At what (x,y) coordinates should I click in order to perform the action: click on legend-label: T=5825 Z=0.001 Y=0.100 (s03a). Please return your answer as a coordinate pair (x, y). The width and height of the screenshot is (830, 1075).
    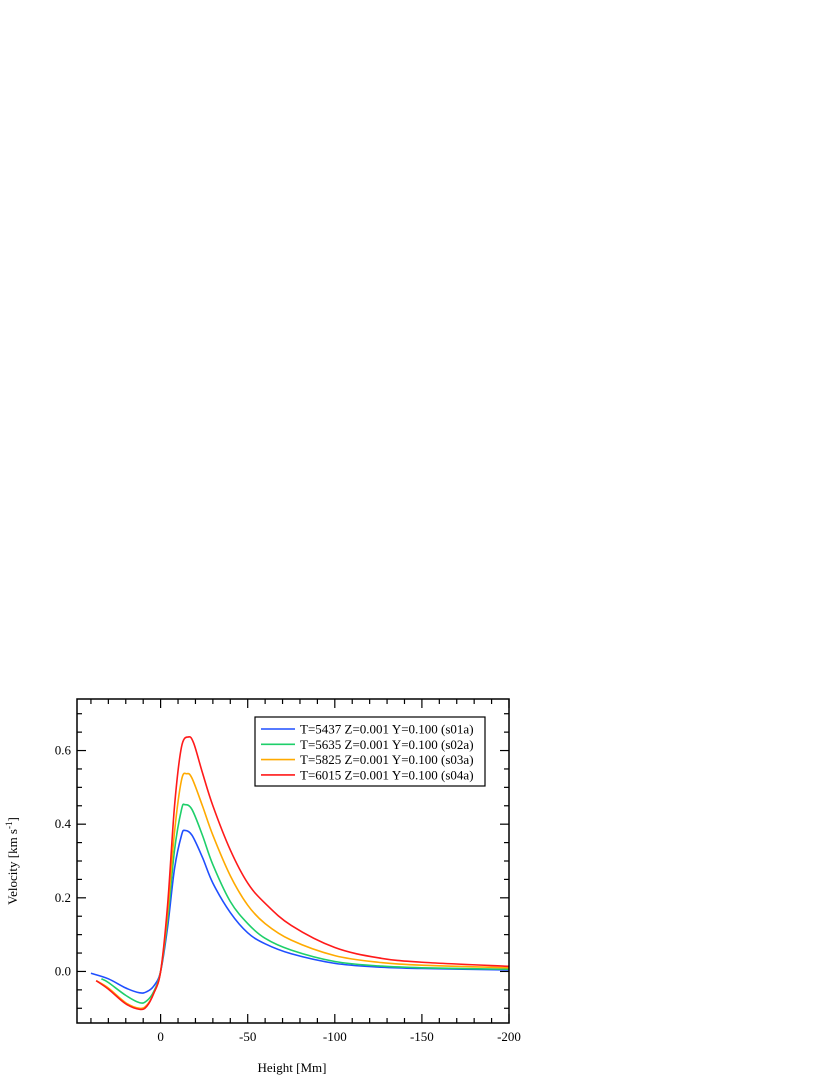
    Looking at the image, I should click on (387, 759).